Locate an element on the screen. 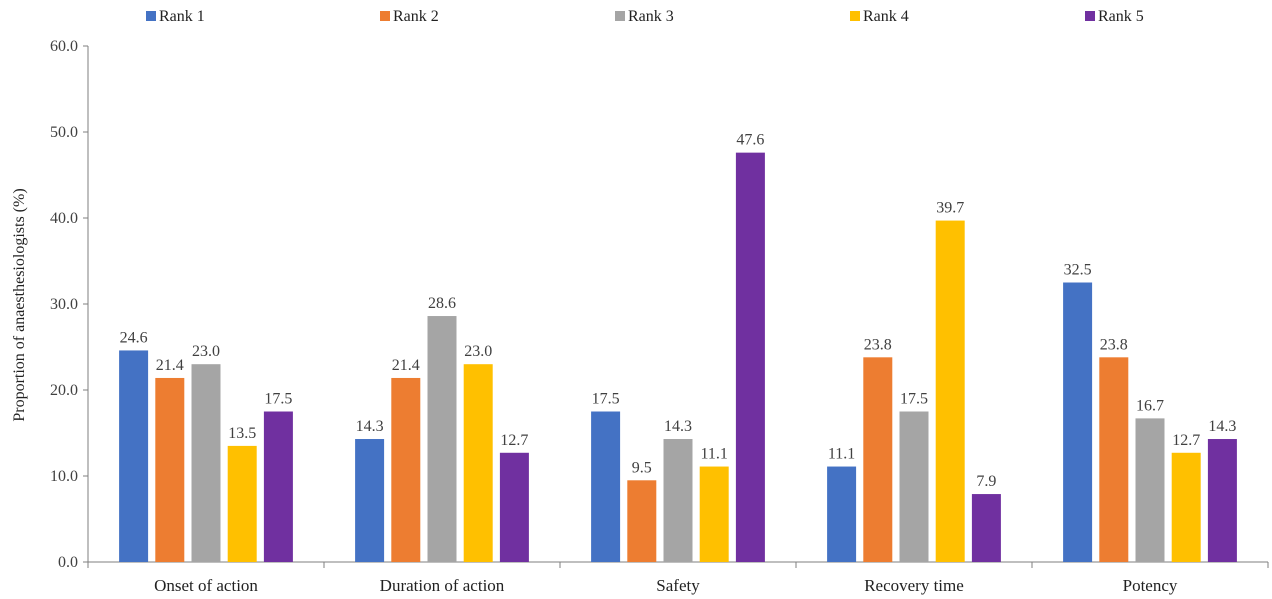 The width and height of the screenshot is (1272, 599). legend: Rank 1 Rank 2 Rank 3 Rank 4 Rank 5 is located at coordinates (645, 16).